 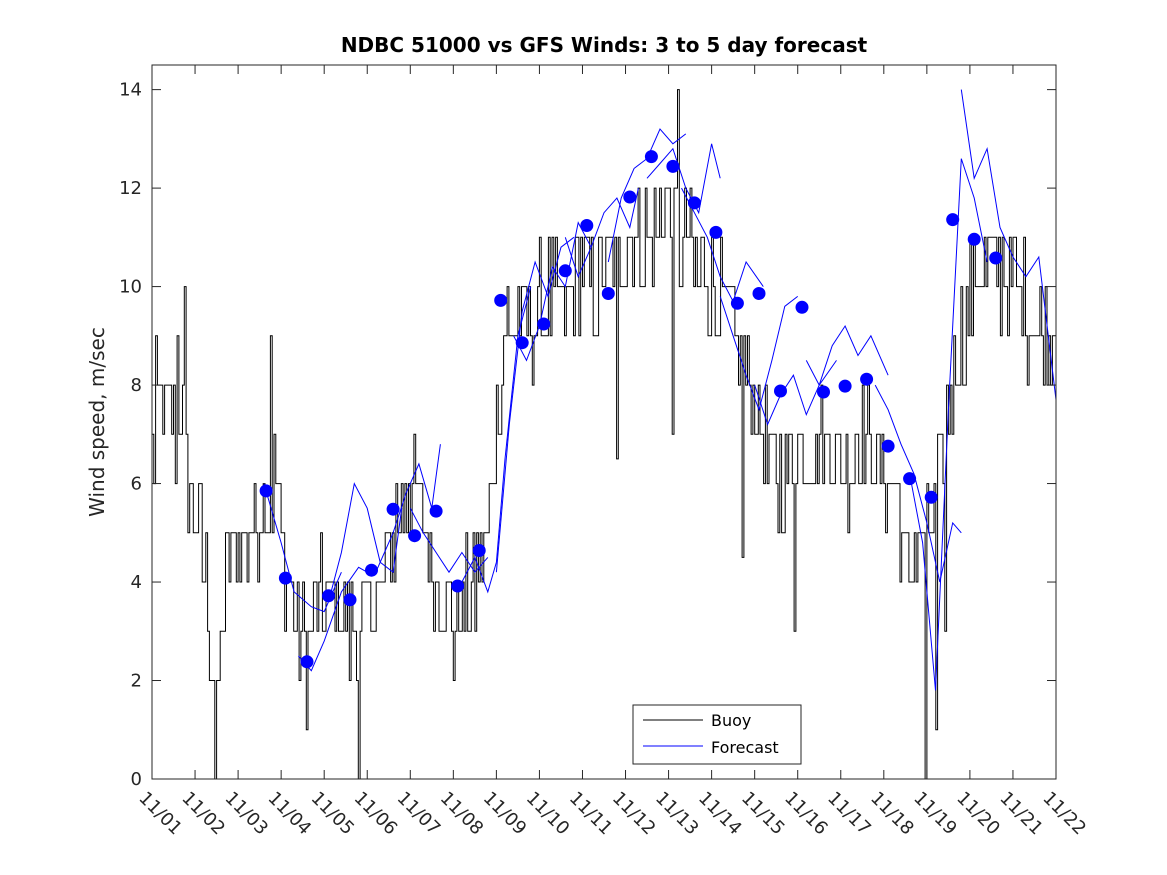 What do you see at coordinates (419, 814) in the screenshot?
I see `x-tick-label-6: 11/07` at bounding box center [419, 814].